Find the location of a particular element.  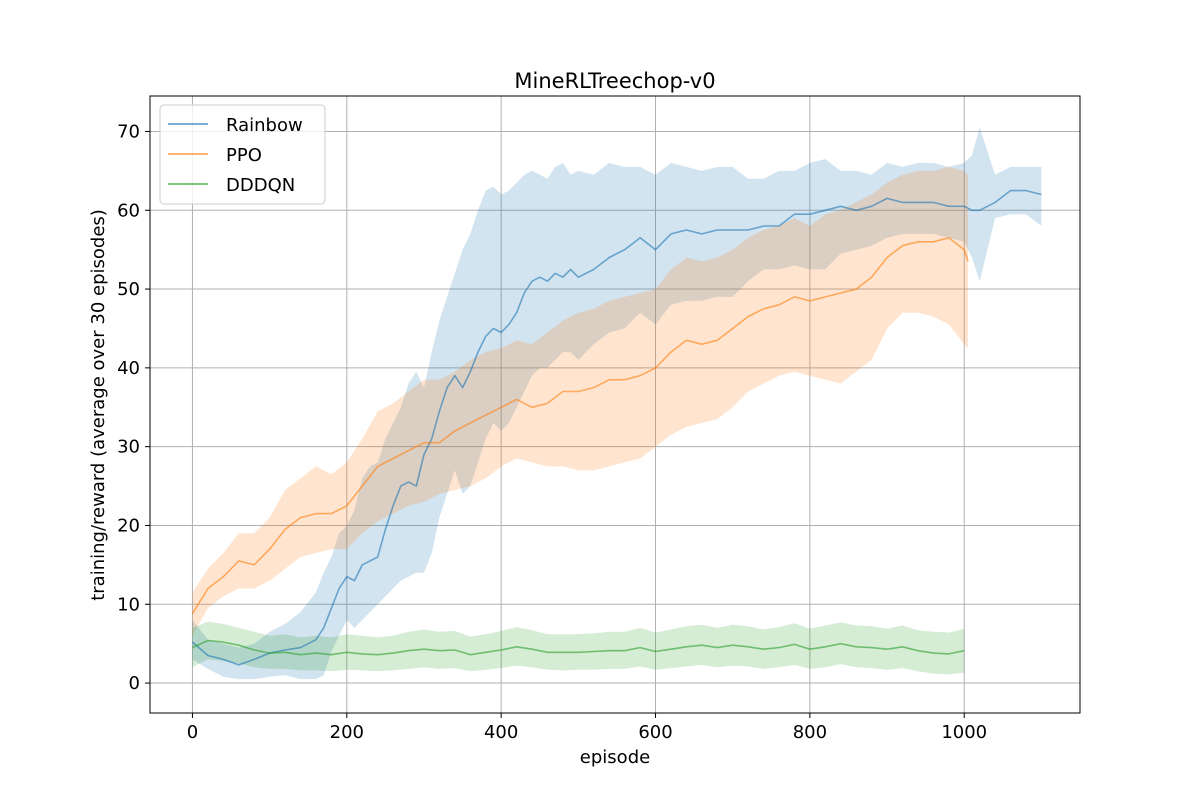

legend-box is located at coordinates (242, 154).